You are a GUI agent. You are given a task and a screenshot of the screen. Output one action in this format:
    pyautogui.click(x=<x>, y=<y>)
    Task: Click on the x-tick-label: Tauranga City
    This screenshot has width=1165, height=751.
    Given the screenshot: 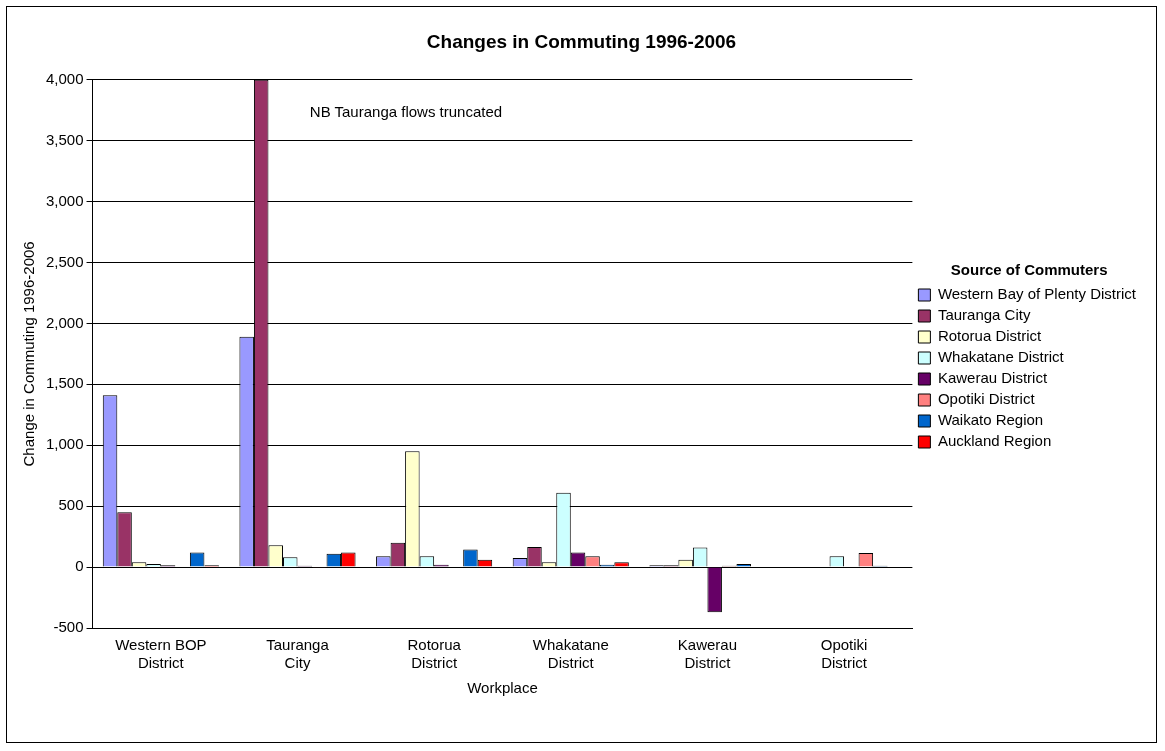 What is the action you would take?
    pyautogui.click(x=298, y=654)
    